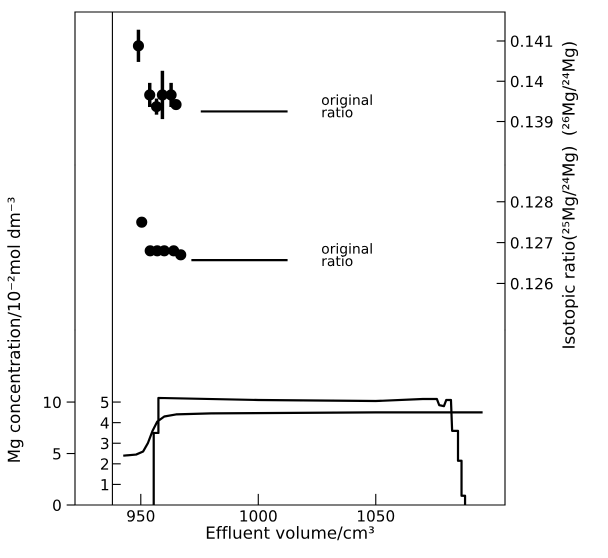  Describe the element at coordinates (104, 422) in the screenshot. I see `y2-tick-label: 4` at that location.